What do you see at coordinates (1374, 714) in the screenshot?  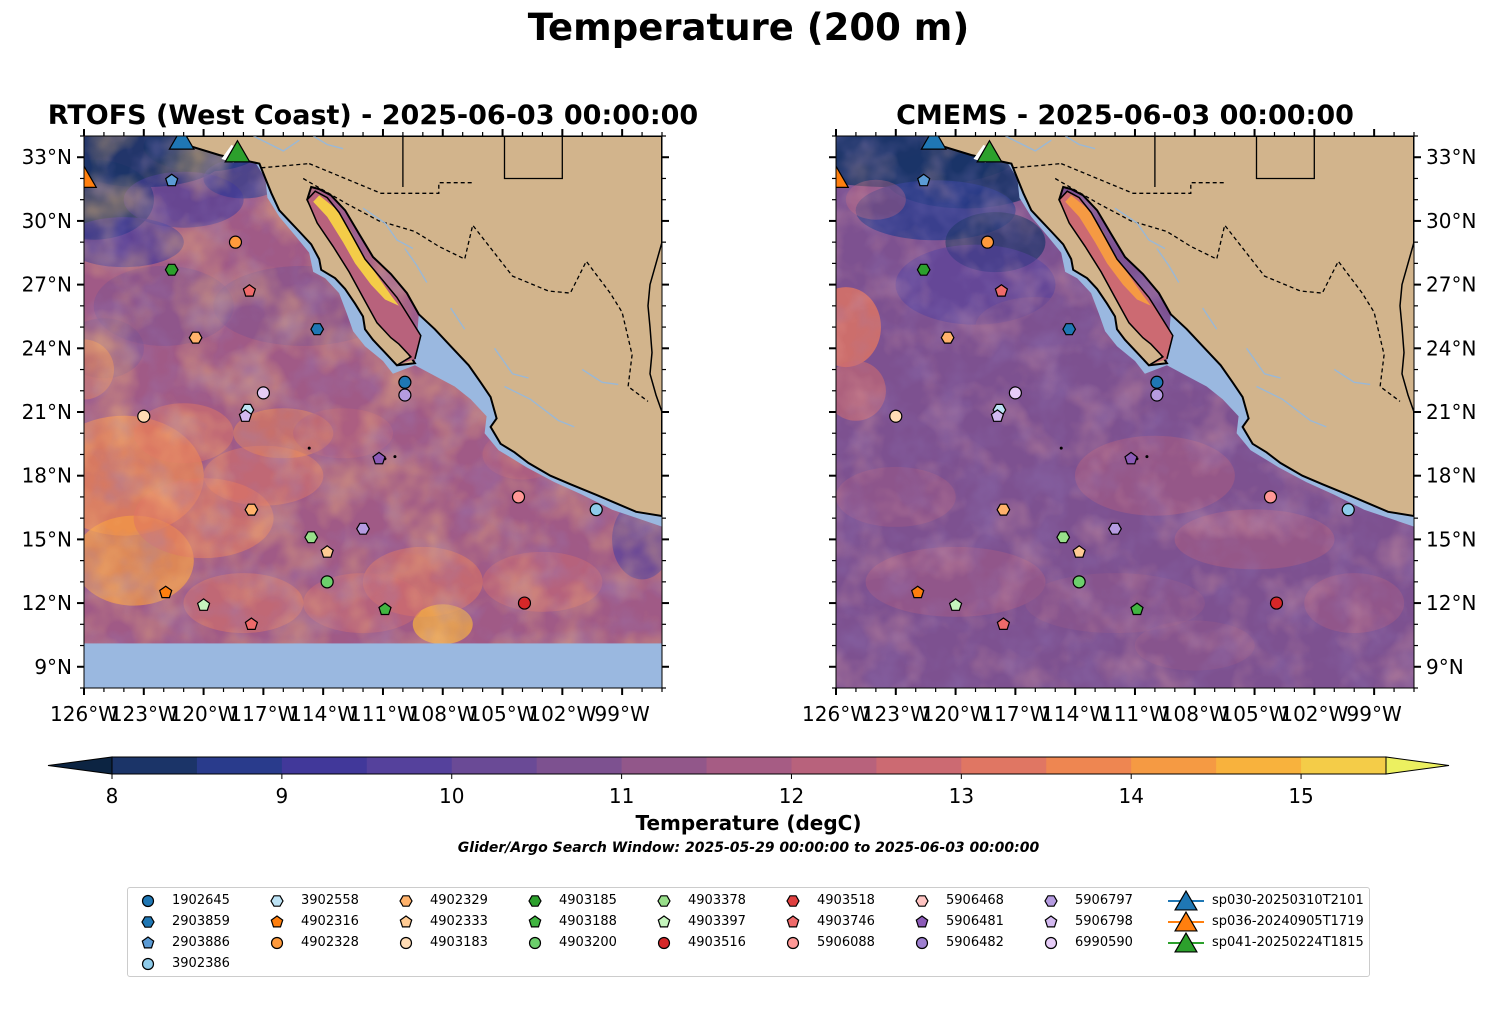 I see `lon-tick-label: 99°W` at bounding box center [1374, 714].